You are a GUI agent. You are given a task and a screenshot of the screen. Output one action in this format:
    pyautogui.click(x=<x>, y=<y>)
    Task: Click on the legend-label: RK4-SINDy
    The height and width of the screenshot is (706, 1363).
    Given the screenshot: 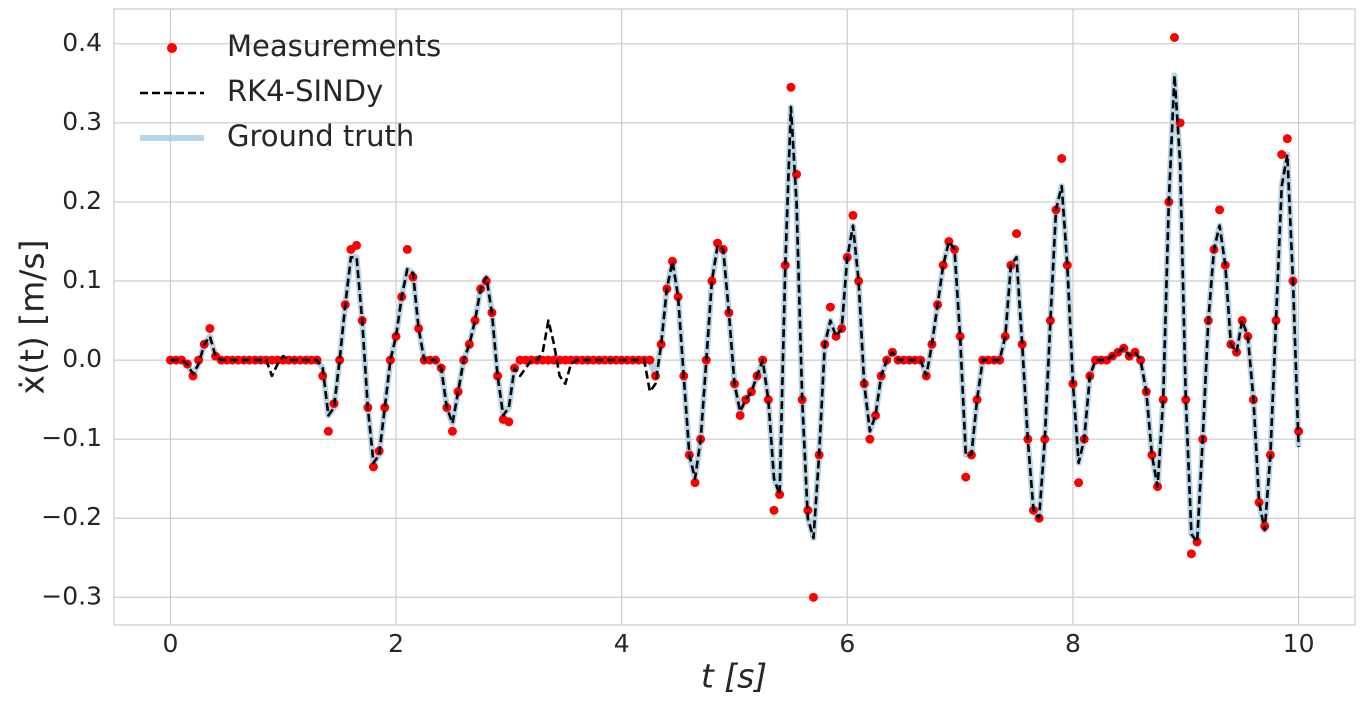 What is the action you would take?
    pyautogui.click(x=305, y=91)
    